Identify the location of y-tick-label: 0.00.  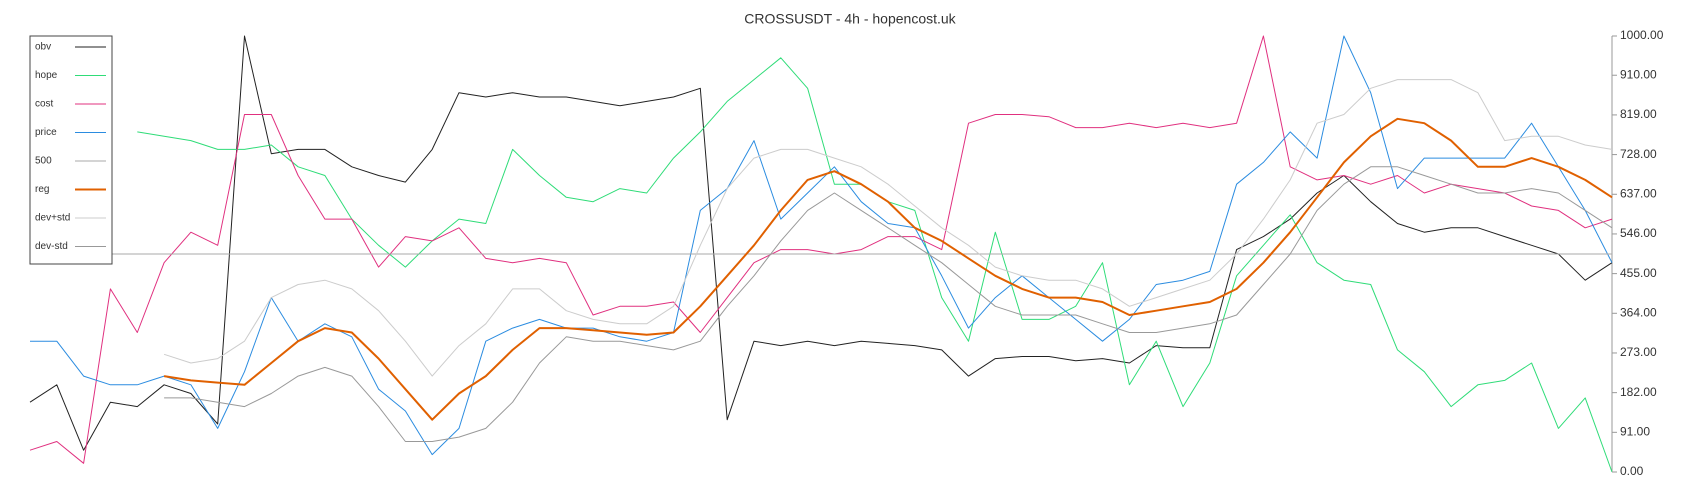
(1632, 471).